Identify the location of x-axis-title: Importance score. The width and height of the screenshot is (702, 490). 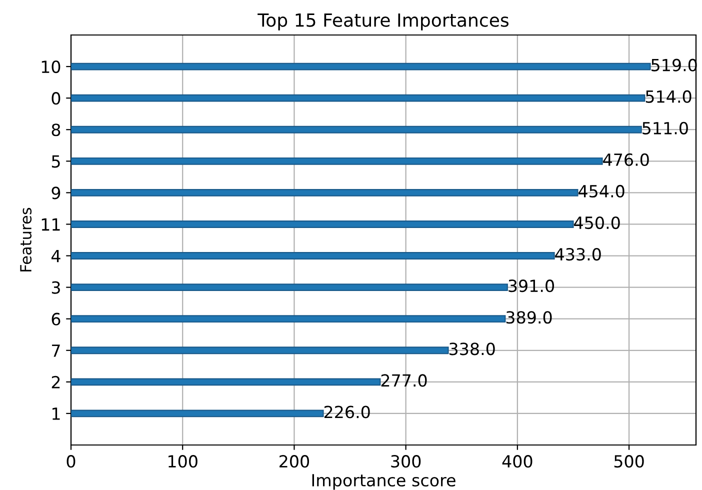
(384, 482).